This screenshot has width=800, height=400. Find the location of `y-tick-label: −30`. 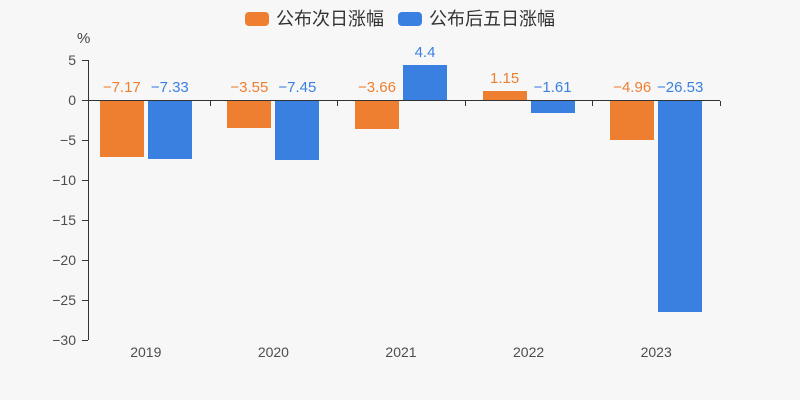

y-tick-label: −30 is located at coordinates (64, 340).